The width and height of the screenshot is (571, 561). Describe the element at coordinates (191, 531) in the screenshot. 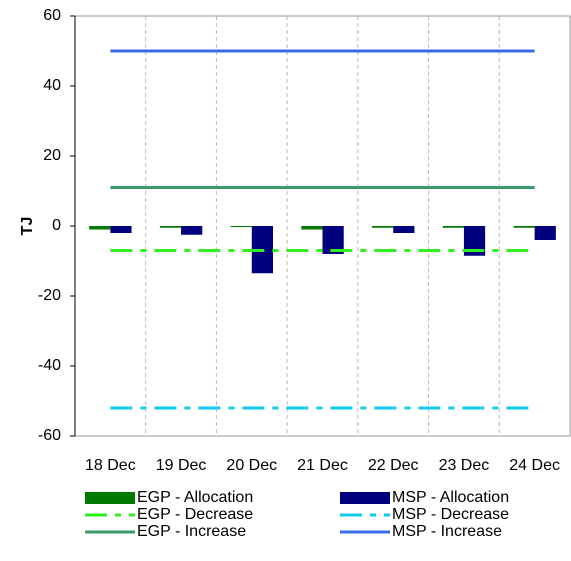

I see `legend-label: EGP - Increase` at that location.